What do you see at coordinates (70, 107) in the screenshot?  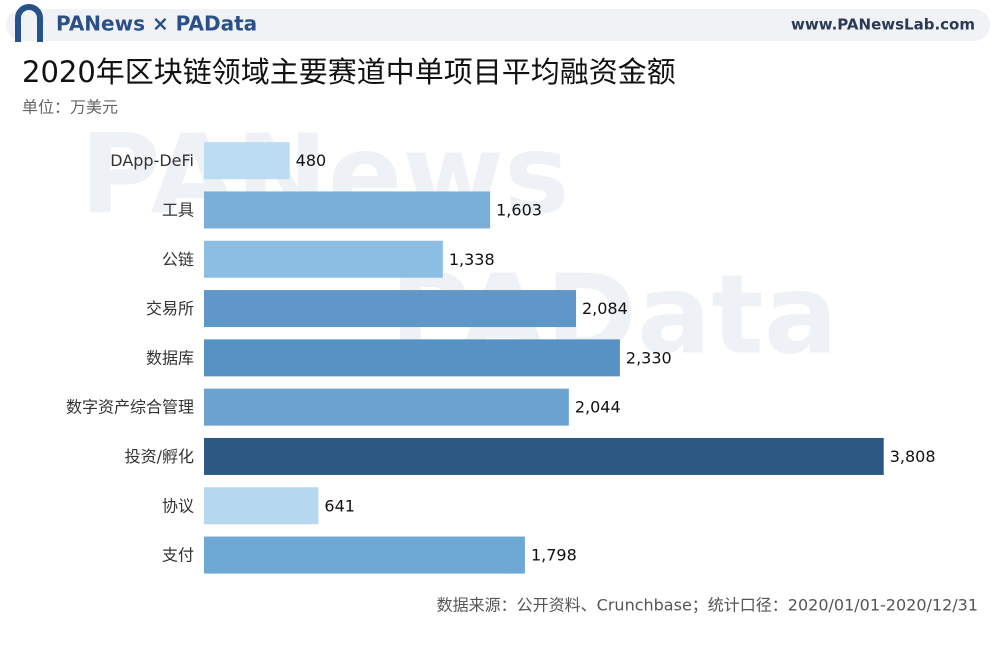 I see `chart-subtitle: 单位：万美元` at bounding box center [70, 107].